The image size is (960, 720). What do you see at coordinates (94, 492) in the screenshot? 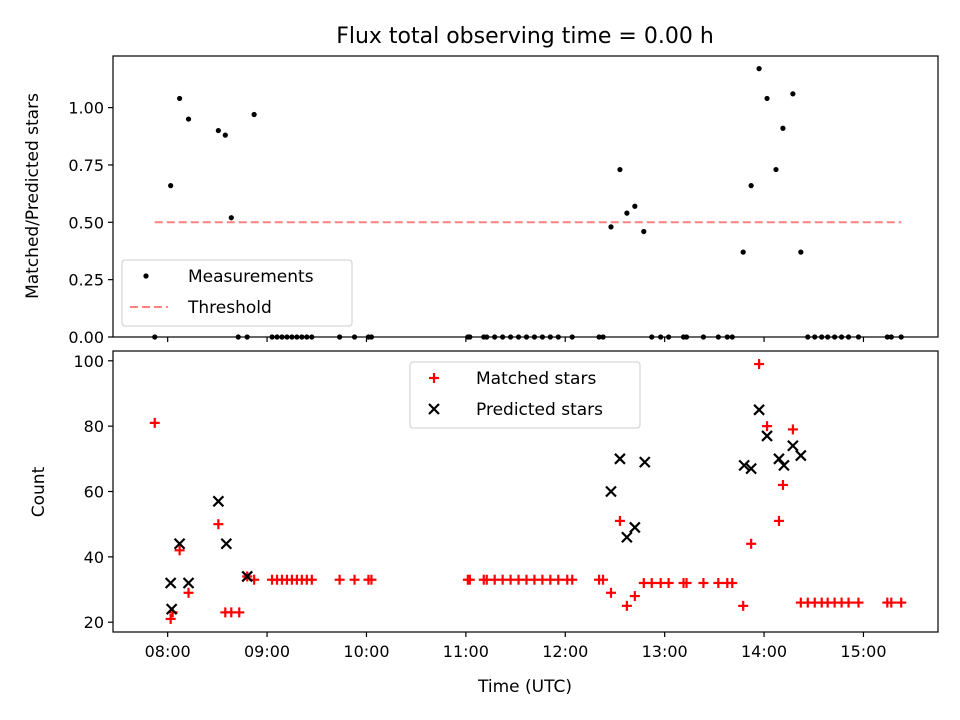
I see `bottom-ytick-label: 60` at bounding box center [94, 492].